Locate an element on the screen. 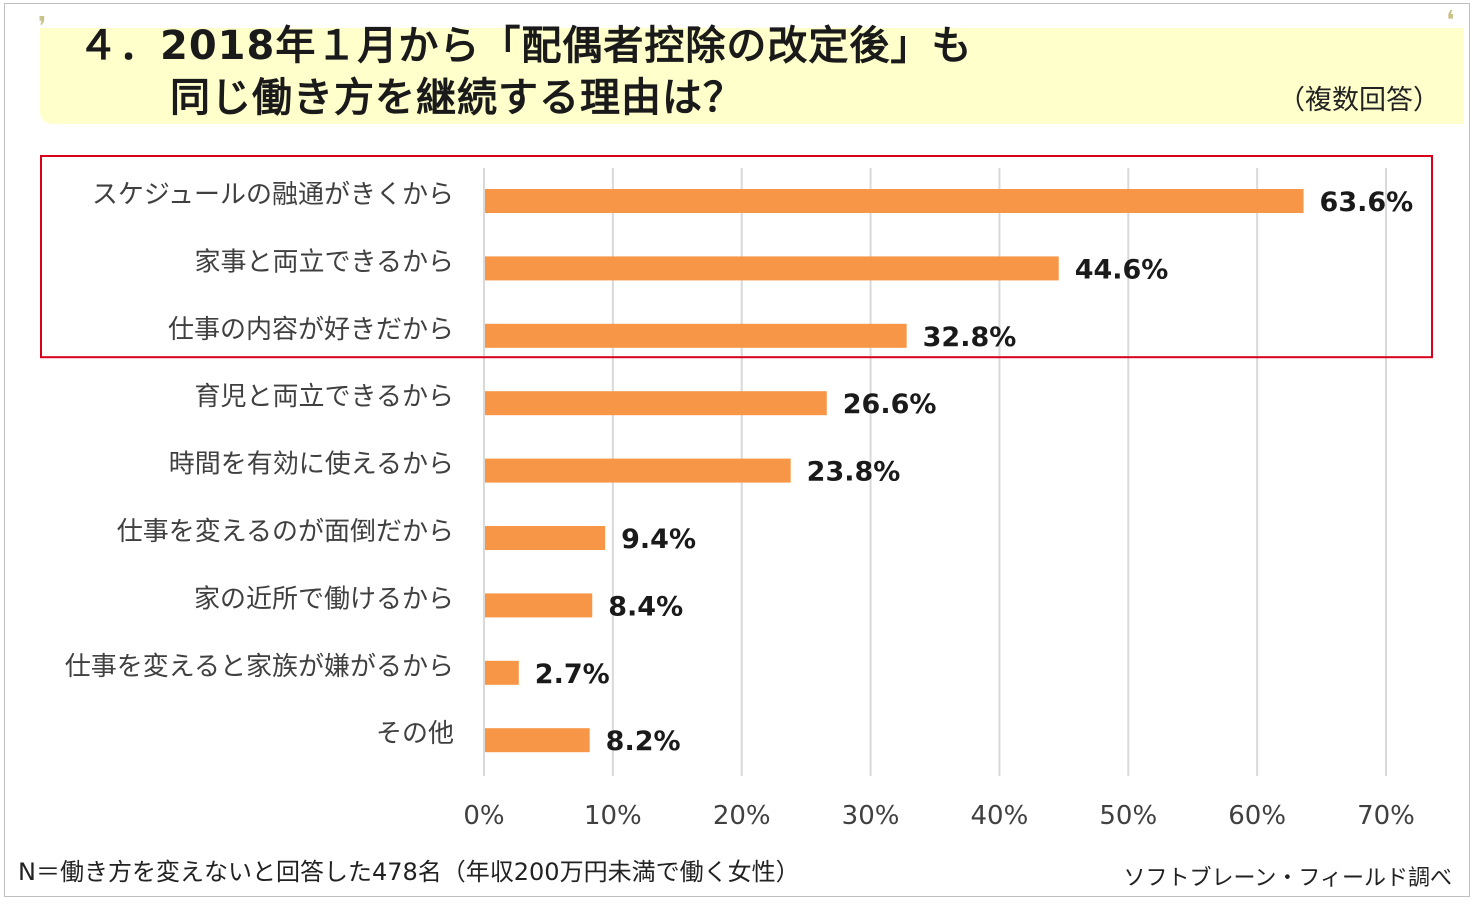  category-label-8: その他 is located at coordinates (415, 734).